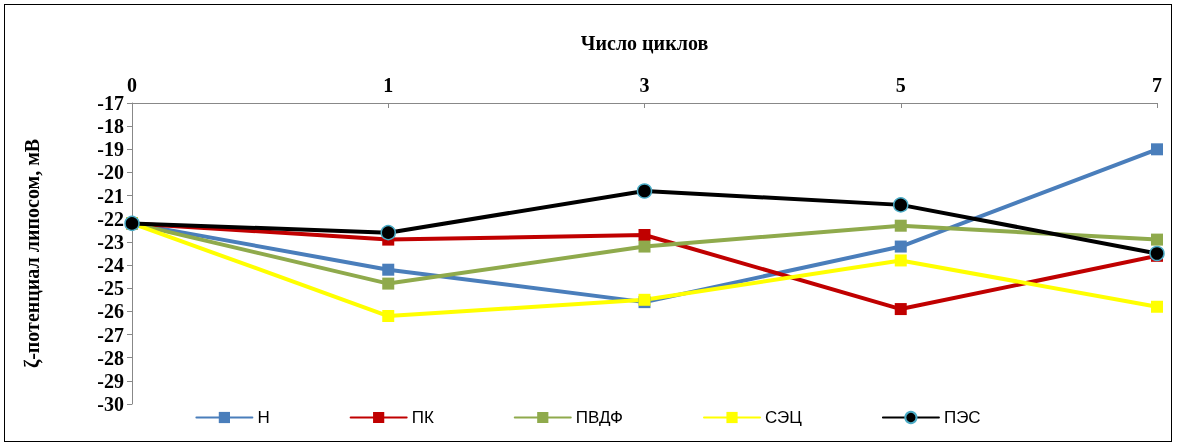  What do you see at coordinates (422, 417) in the screenshot?
I see `legend-label: ПК` at bounding box center [422, 417].